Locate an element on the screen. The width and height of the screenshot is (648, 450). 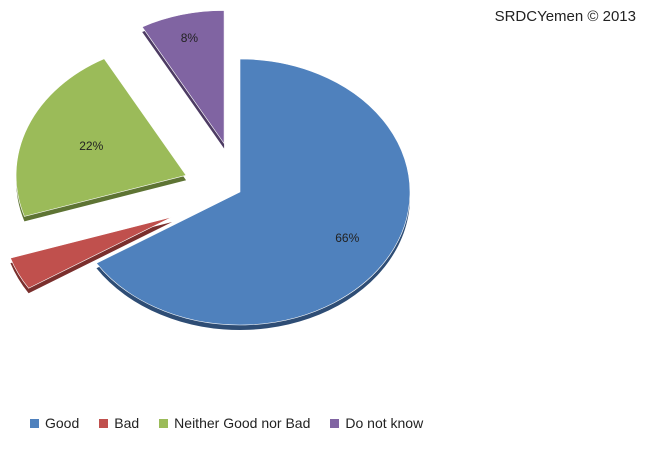
legend-swatch-neither is located at coordinates (164, 423).